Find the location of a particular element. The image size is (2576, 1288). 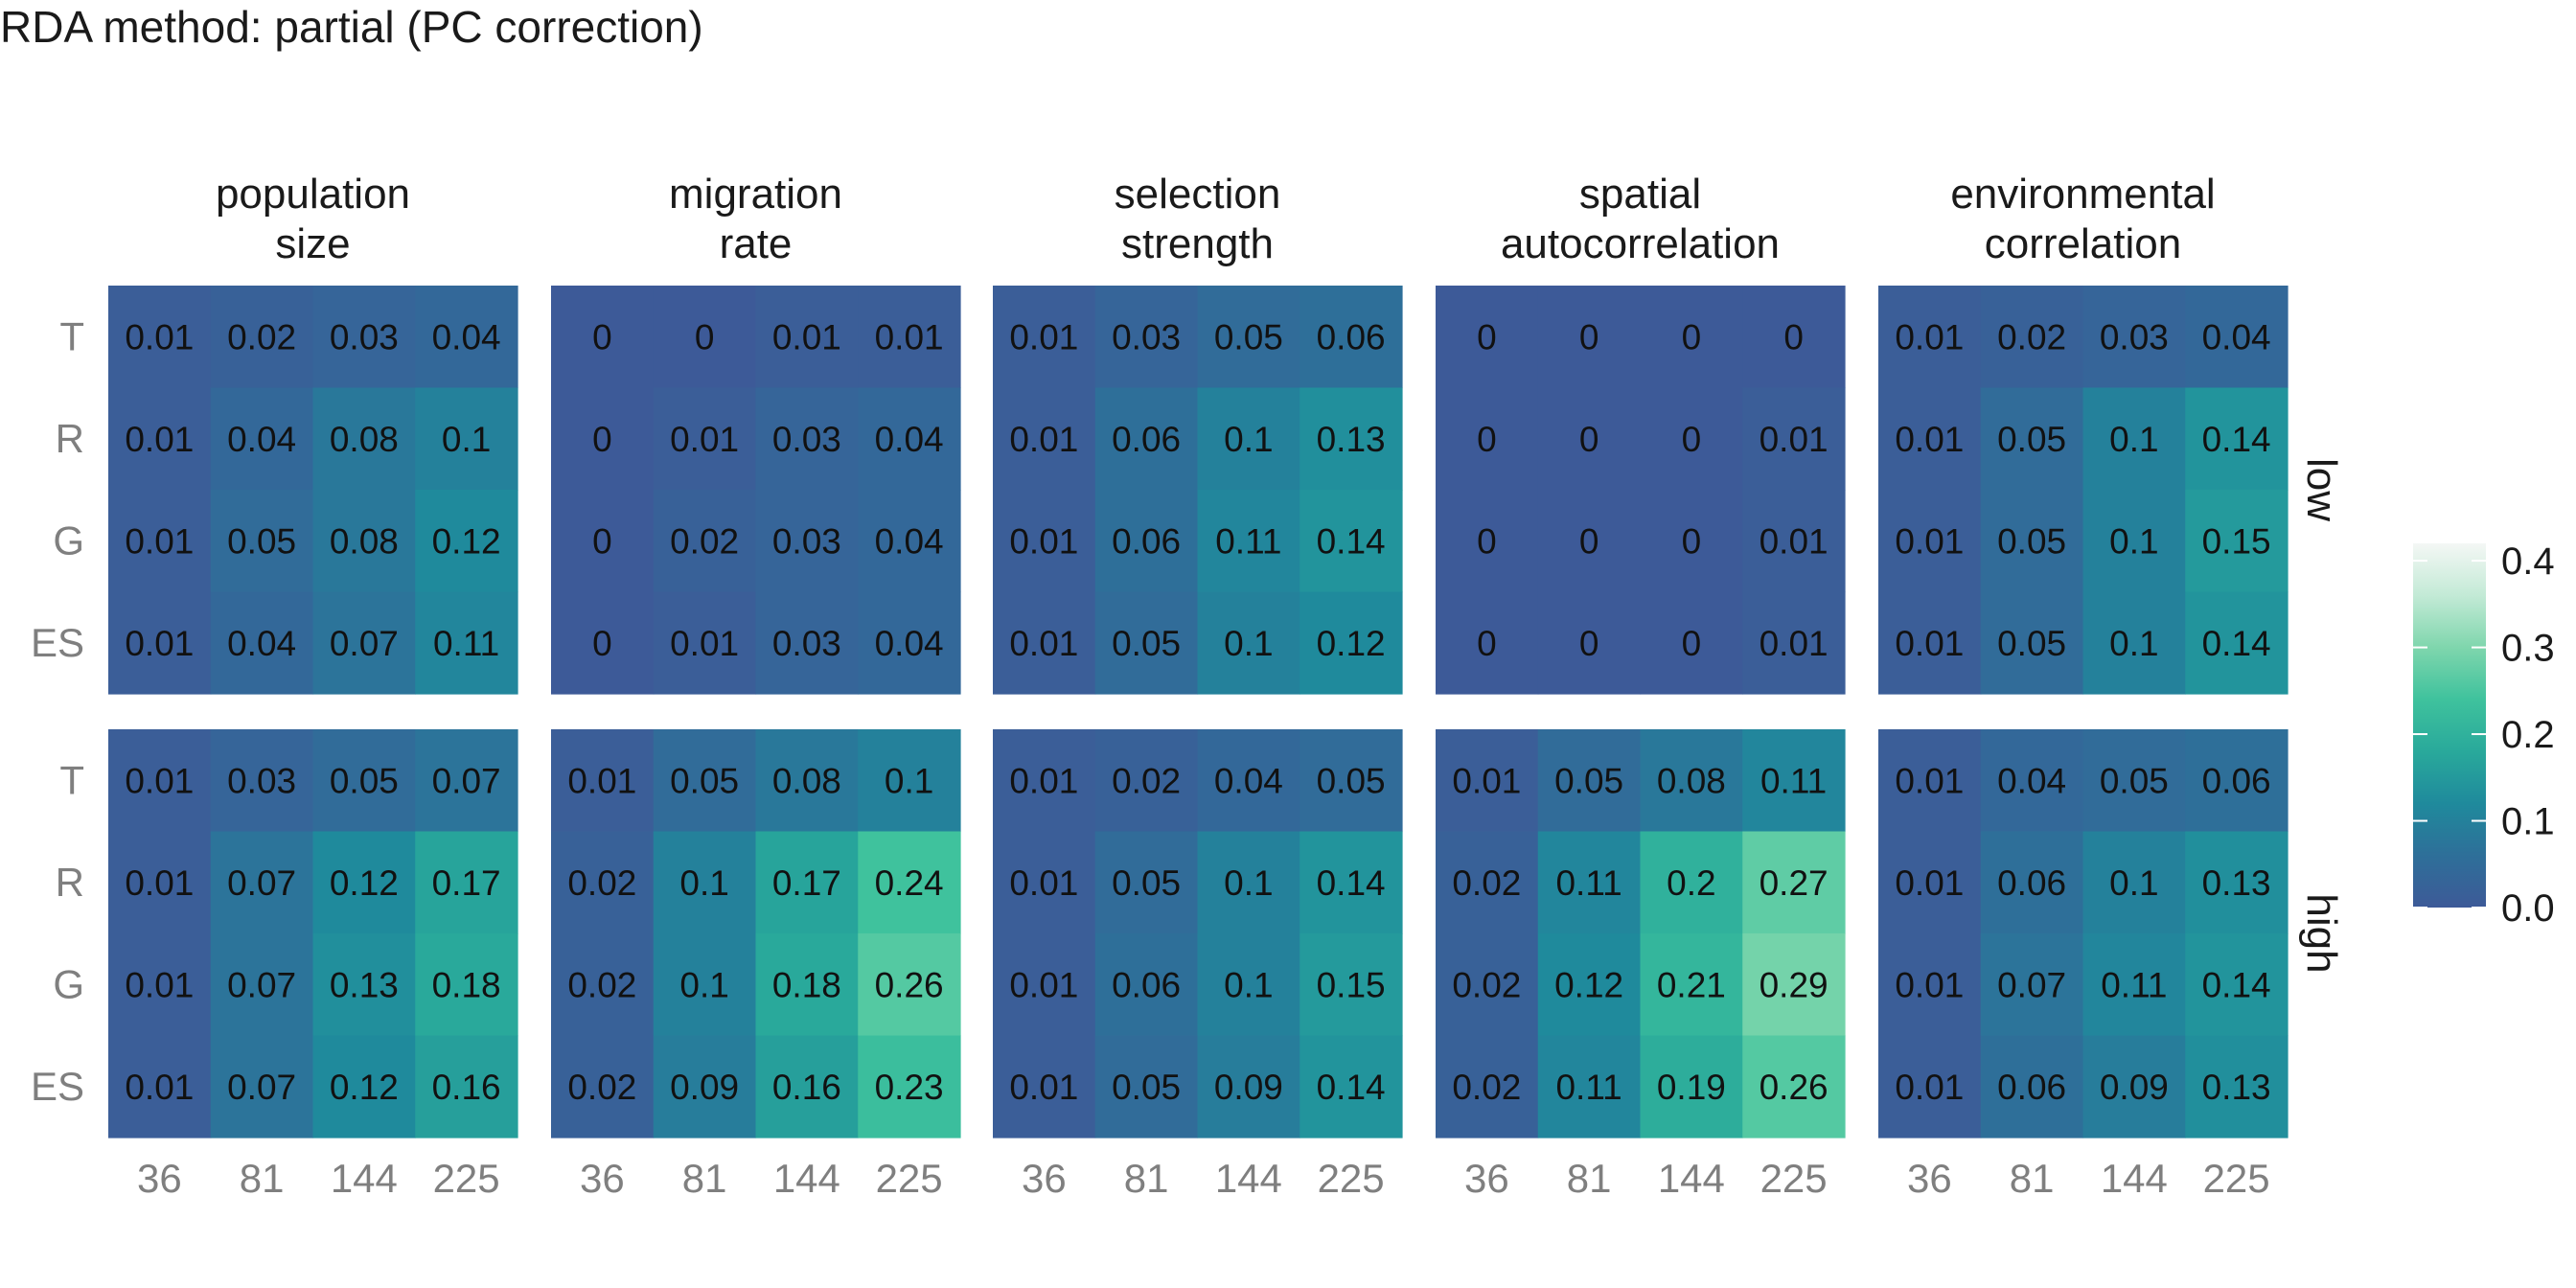

legend-tick-label: 0.0 is located at coordinates (2528, 908).